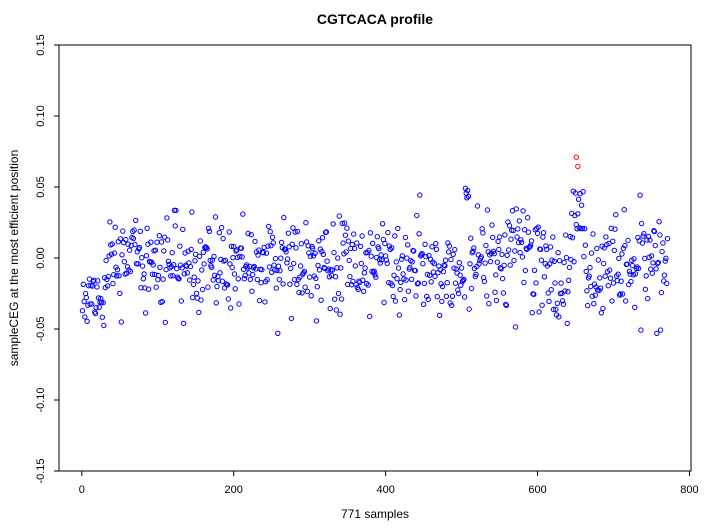  What do you see at coordinates (375, 19) in the screenshot?
I see `chart-title: CGTCACA profile` at bounding box center [375, 19].